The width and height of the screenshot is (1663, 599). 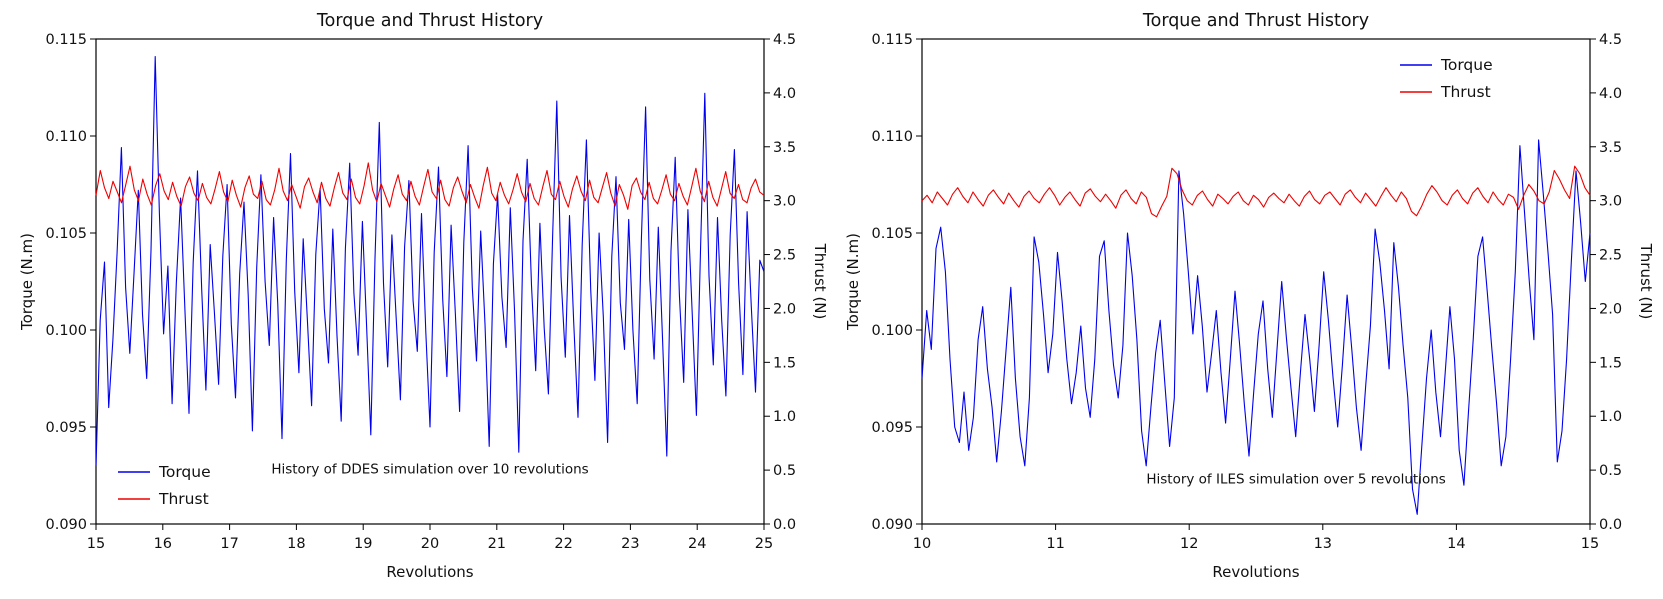 What do you see at coordinates (630, 544) in the screenshot?
I see `x-tick-label: 23` at bounding box center [630, 544].